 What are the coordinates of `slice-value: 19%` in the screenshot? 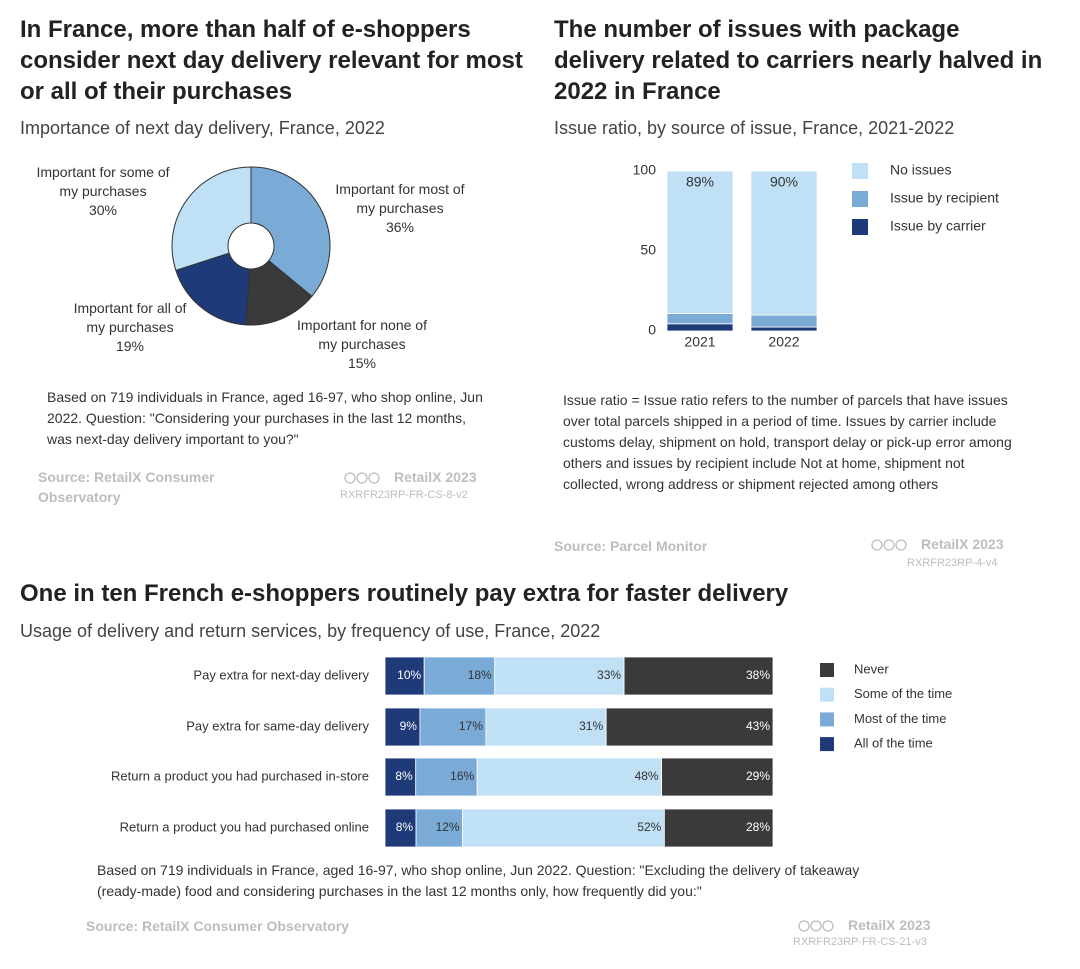 It's located at (130, 346).